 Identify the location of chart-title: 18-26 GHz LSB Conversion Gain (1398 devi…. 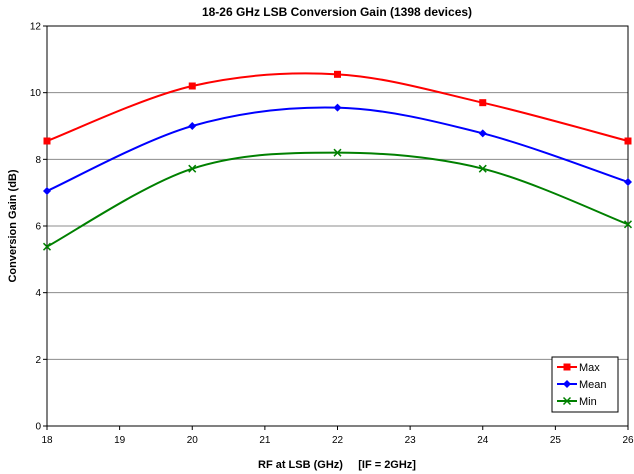
(337, 12).